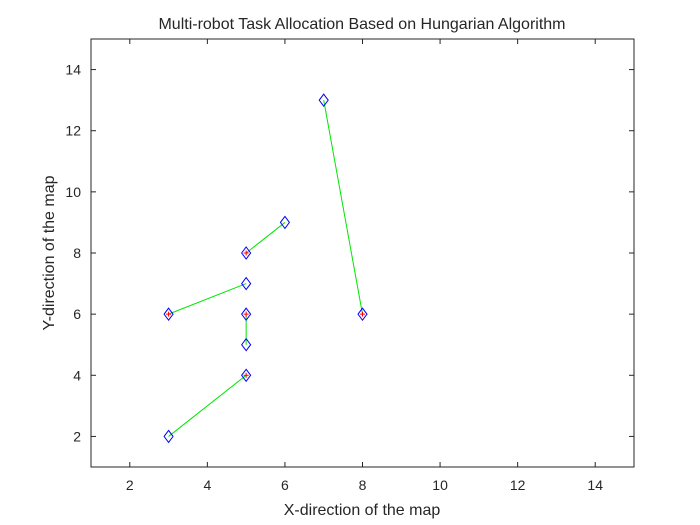  What do you see at coordinates (73, 70) in the screenshot?
I see `y-tick-label: 14` at bounding box center [73, 70].